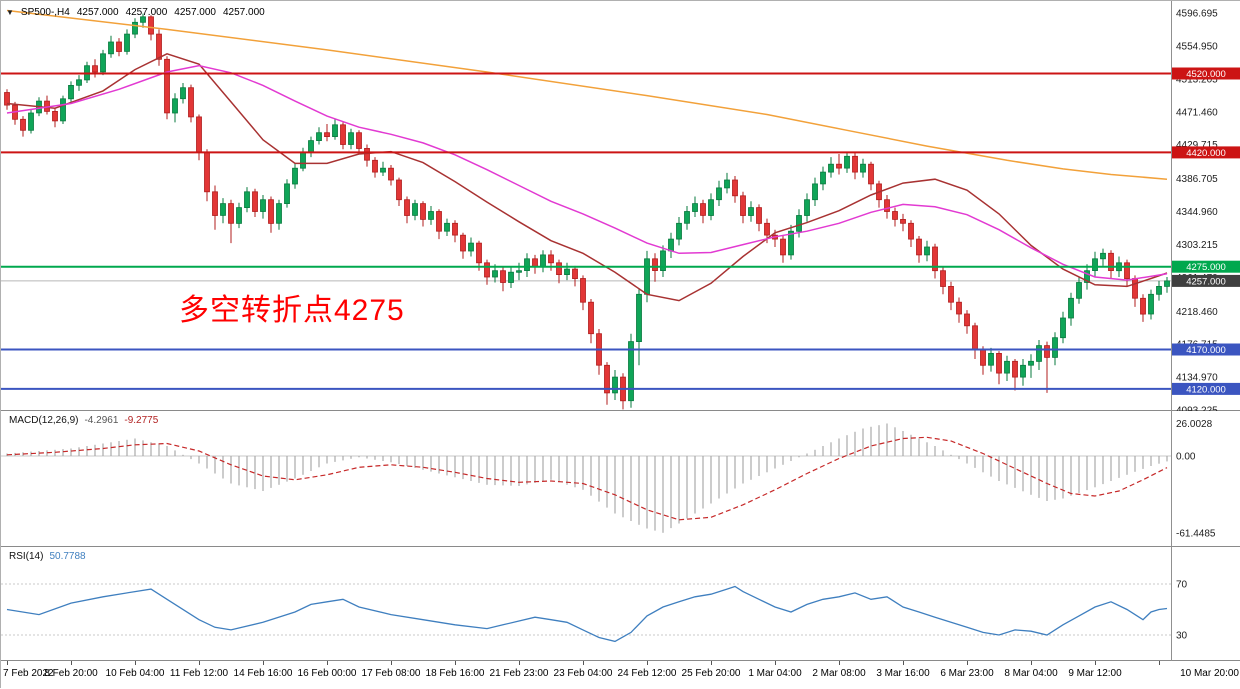 Image resolution: width=1240 pixels, height=689 pixels. What do you see at coordinates (101, 420) in the screenshot?
I see `macd-main-value: -4.2961` at bounding box center [101, 420].